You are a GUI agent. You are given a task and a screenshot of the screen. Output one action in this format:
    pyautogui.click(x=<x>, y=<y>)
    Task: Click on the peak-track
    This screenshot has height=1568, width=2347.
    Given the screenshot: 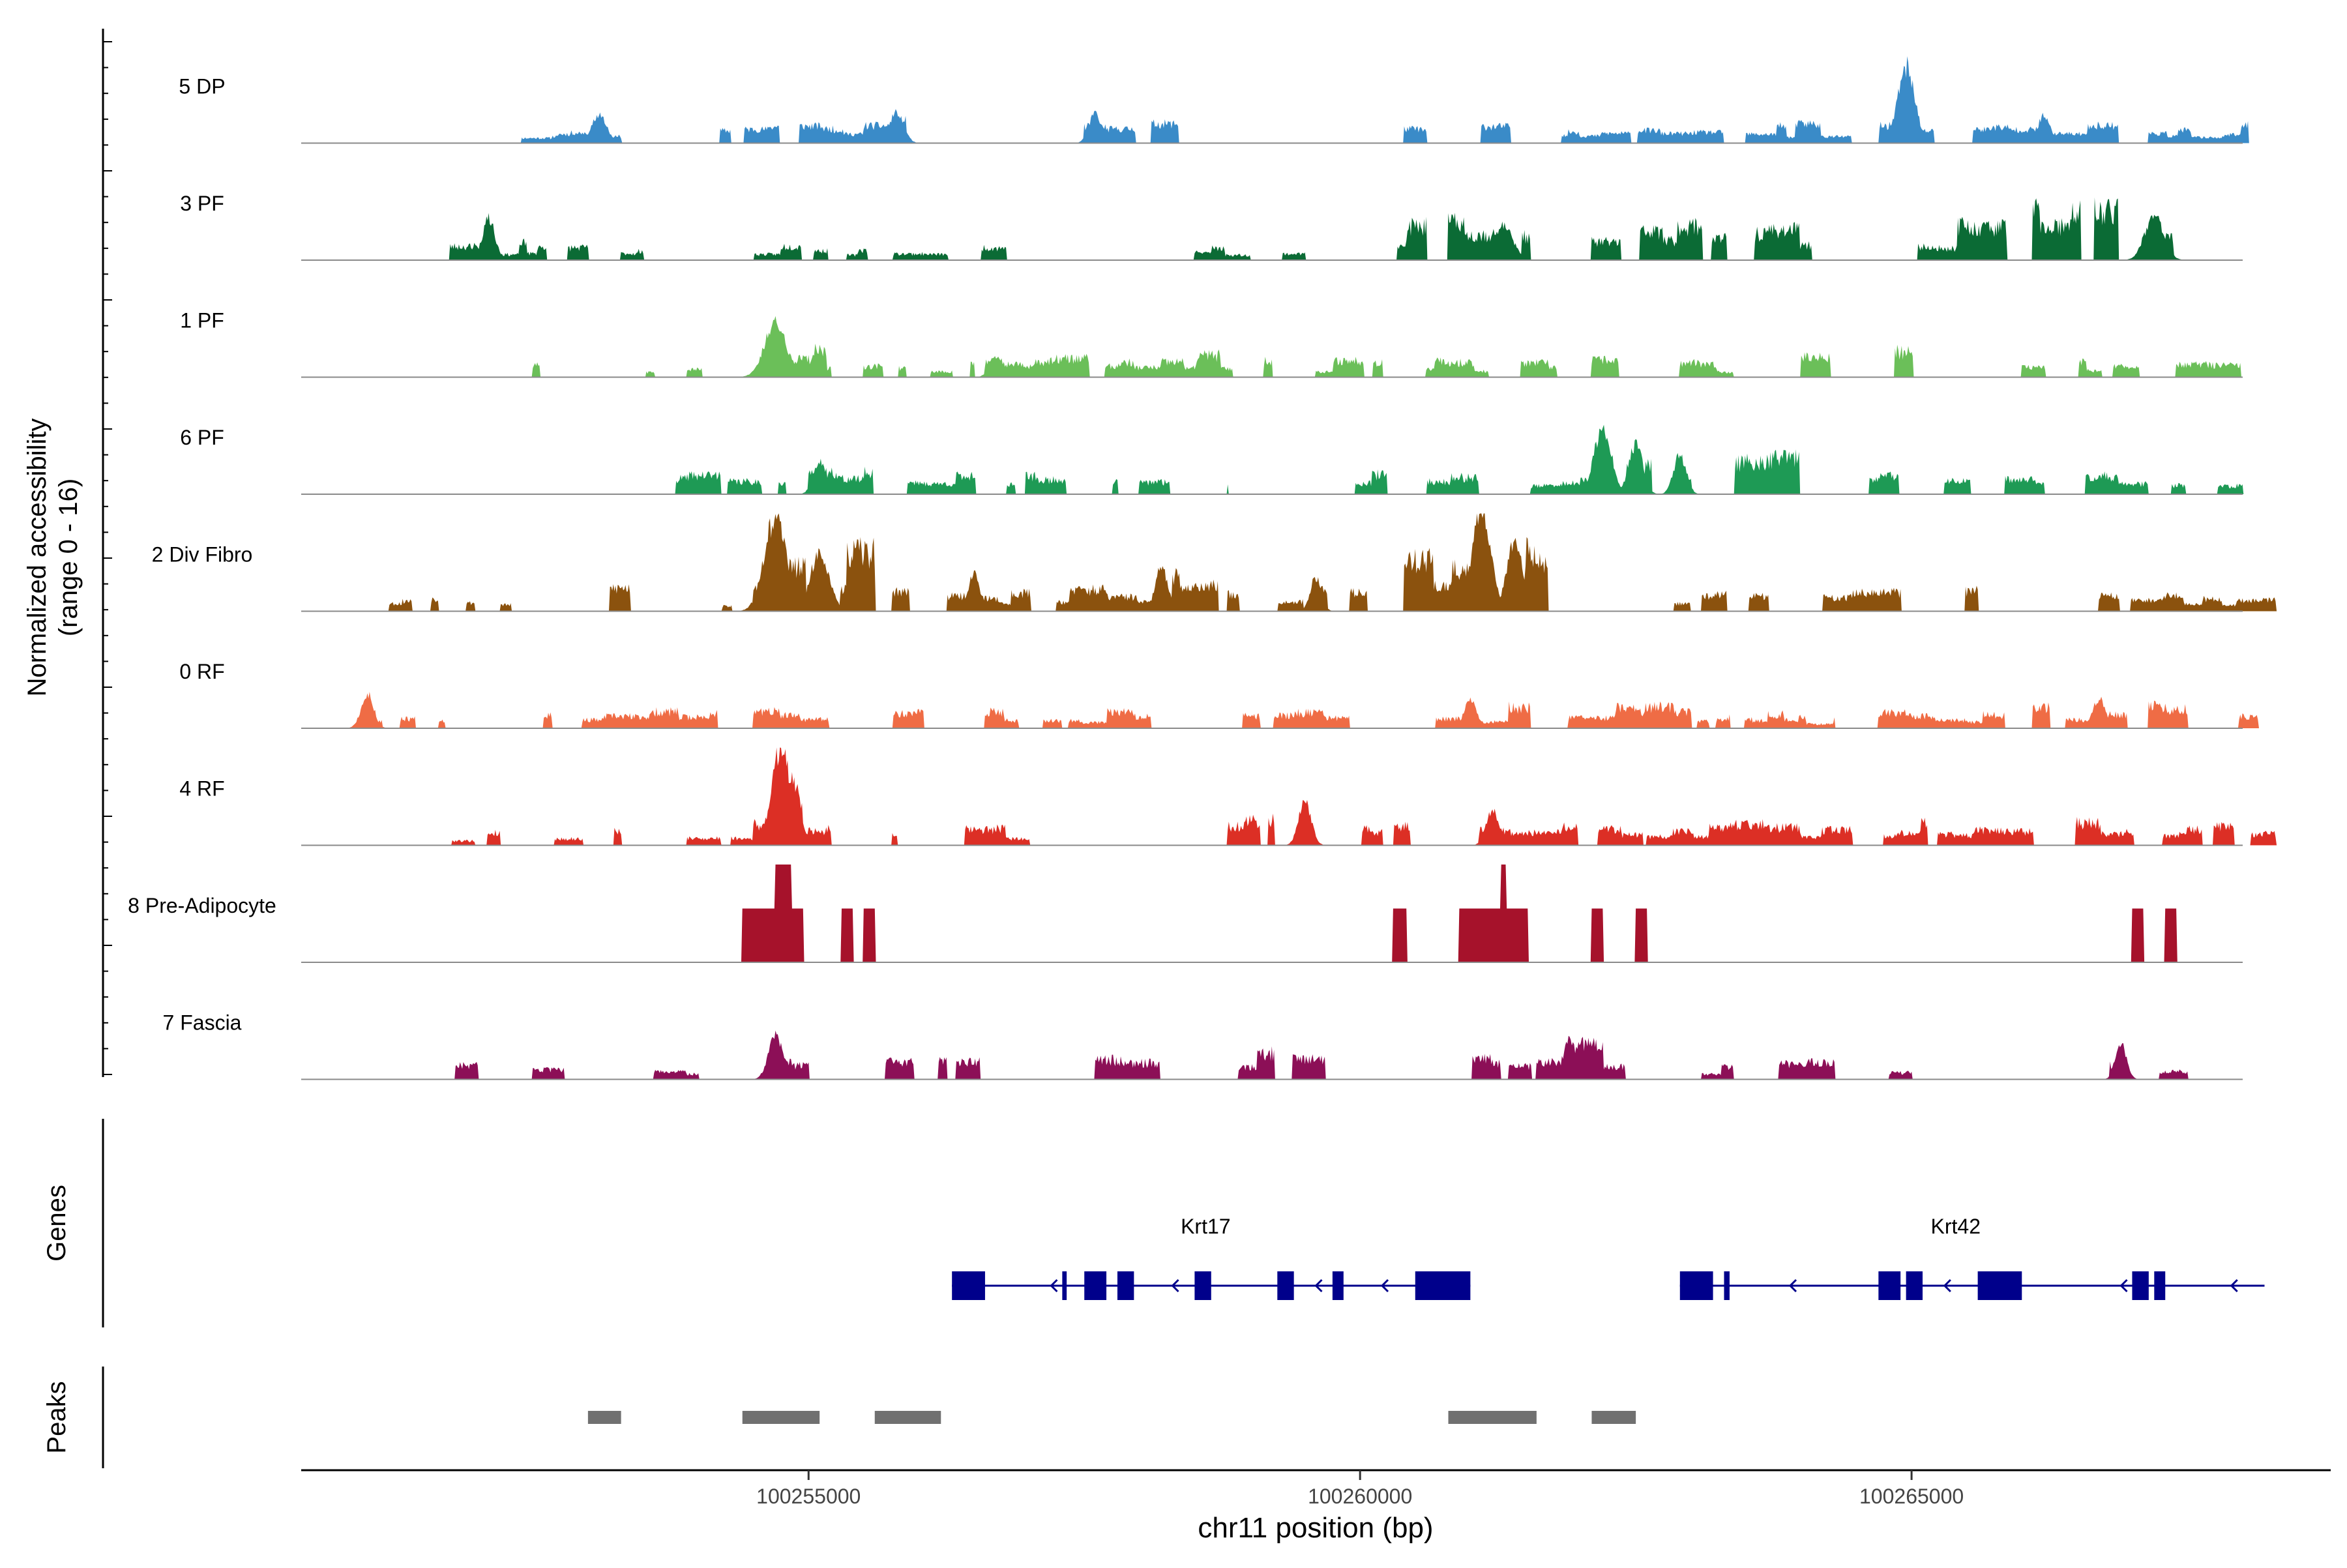 What is the action you would take?
    pyautogui.click(x=1111, y=1418)
    